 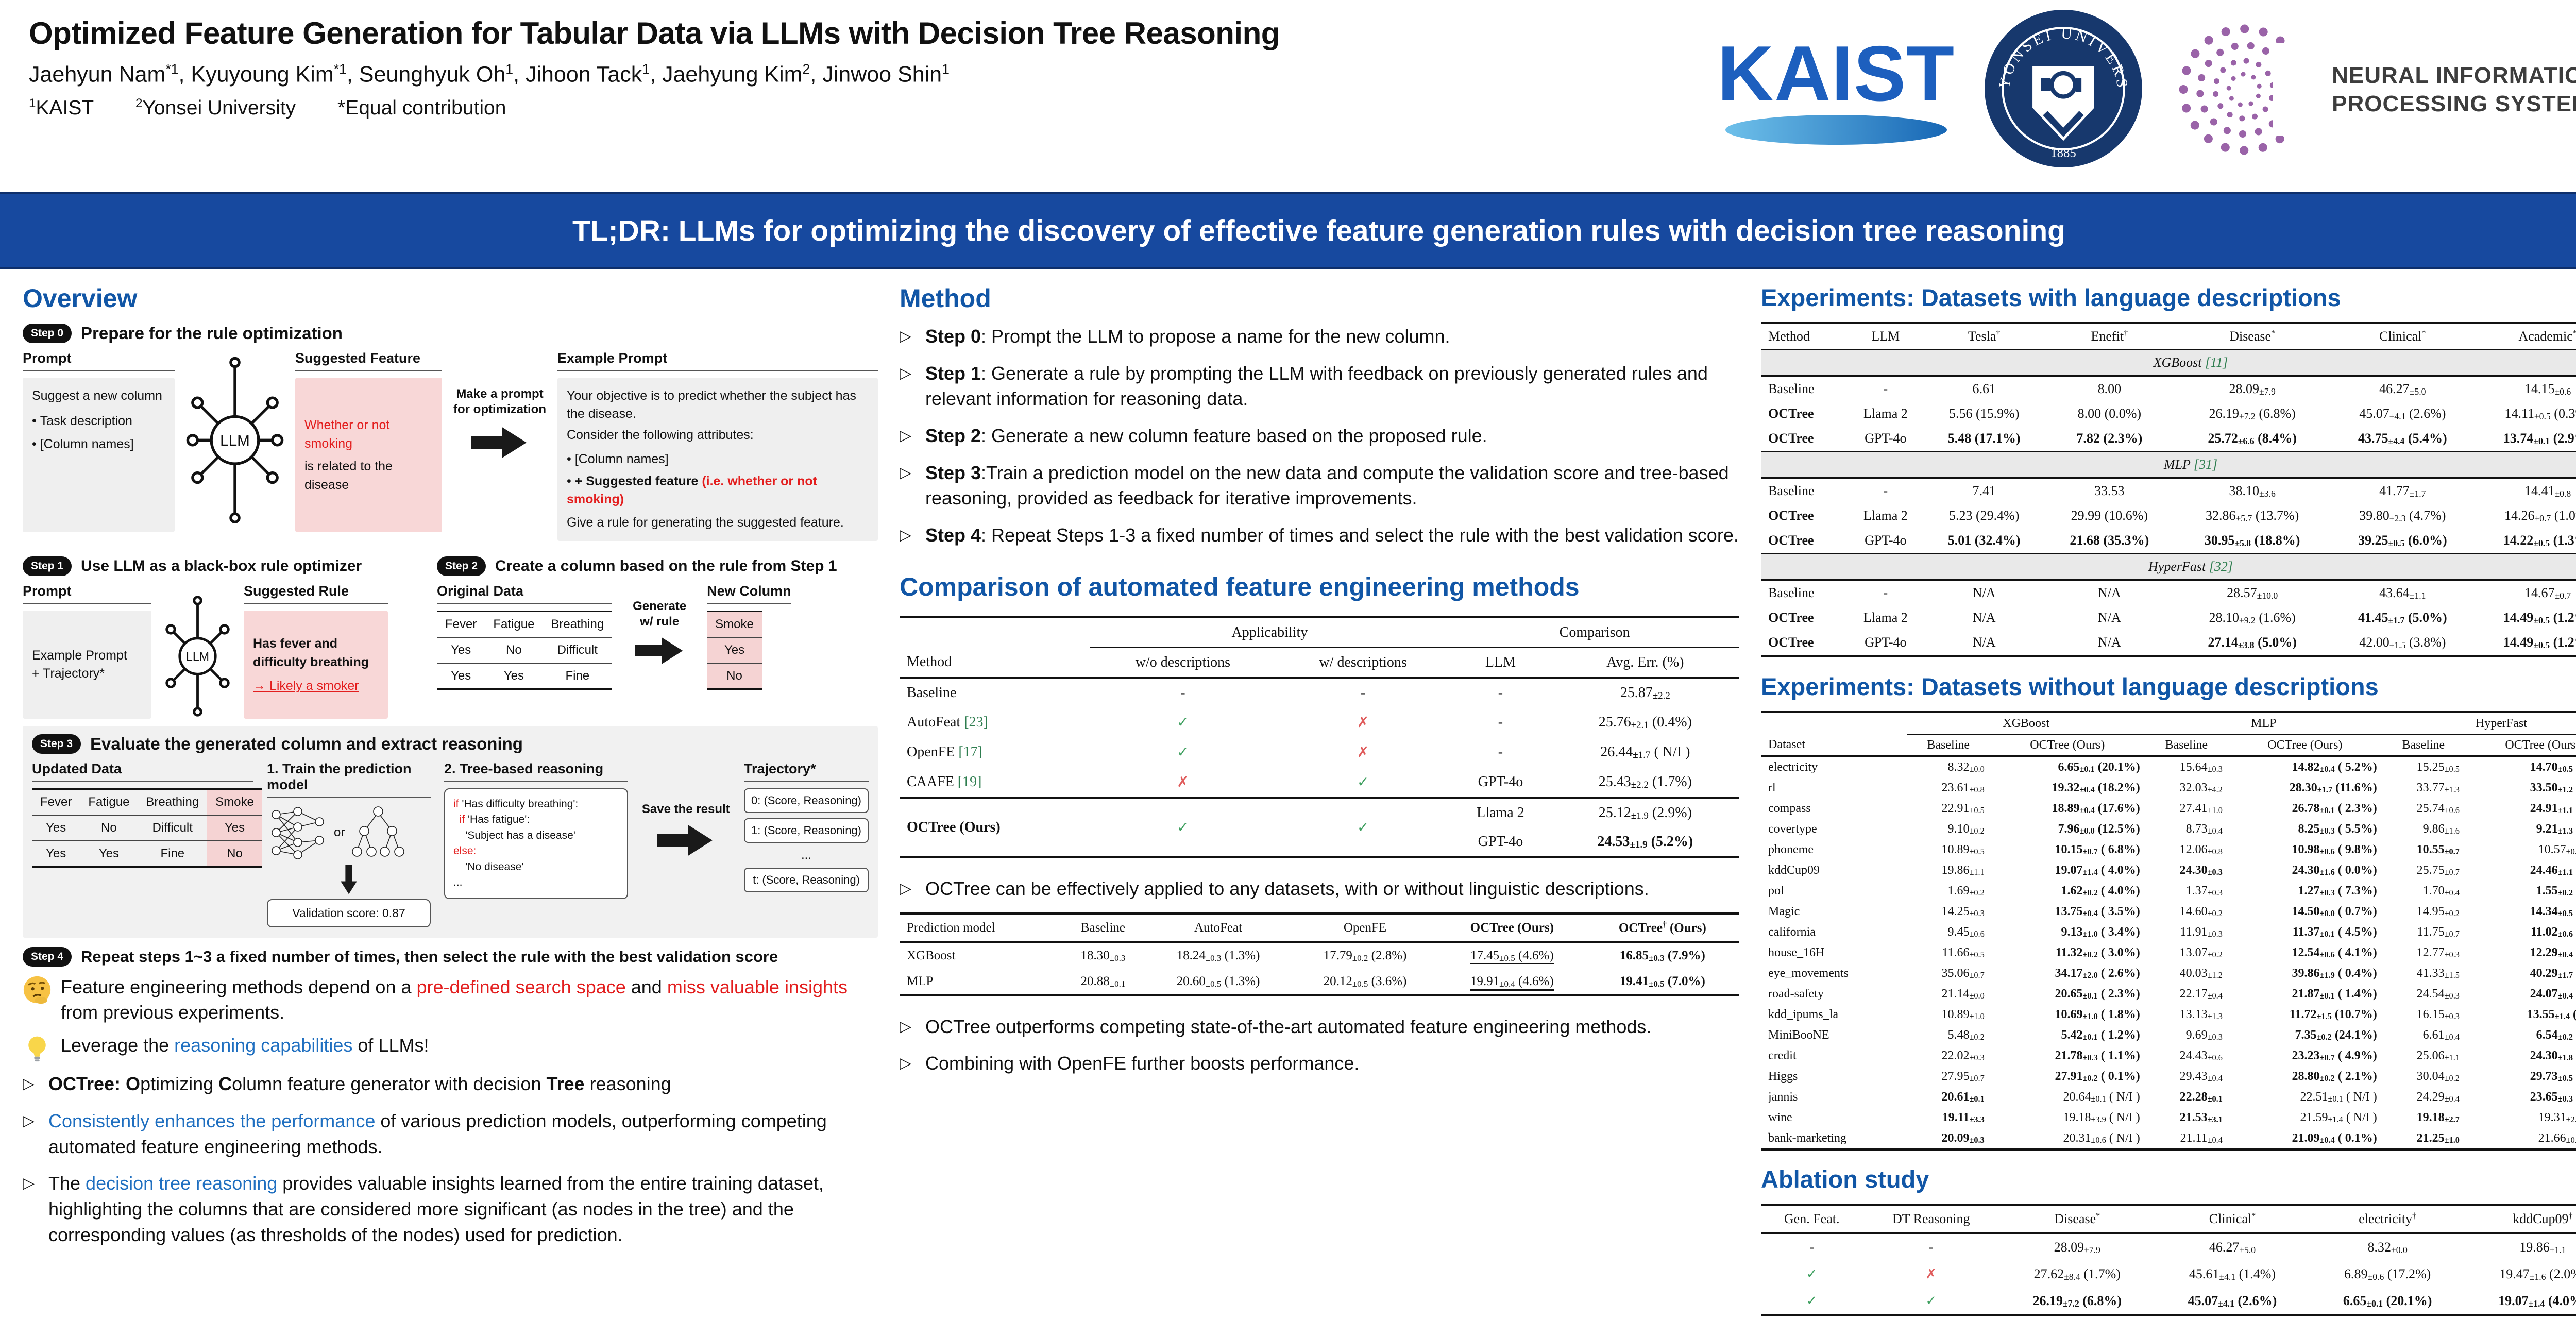 What do you see at coordinates (2201, 994) in the screenshot?
I see `cell: 22.17±0.4` at bounding box center [2201, 994].